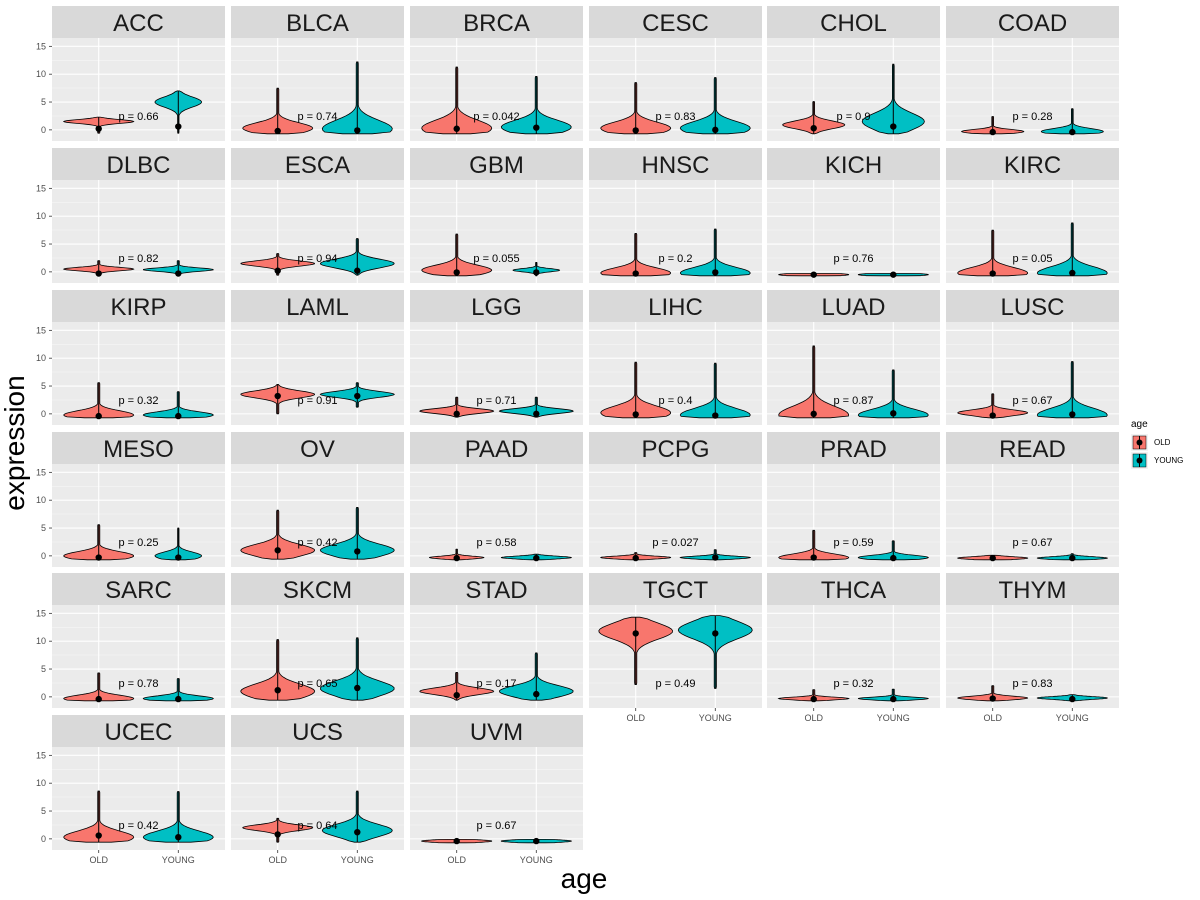  What do you see at coordinates (853, 543) in the screenshot?
I see `p-value-label: p = 0.59` at bounding box center [853, 543].